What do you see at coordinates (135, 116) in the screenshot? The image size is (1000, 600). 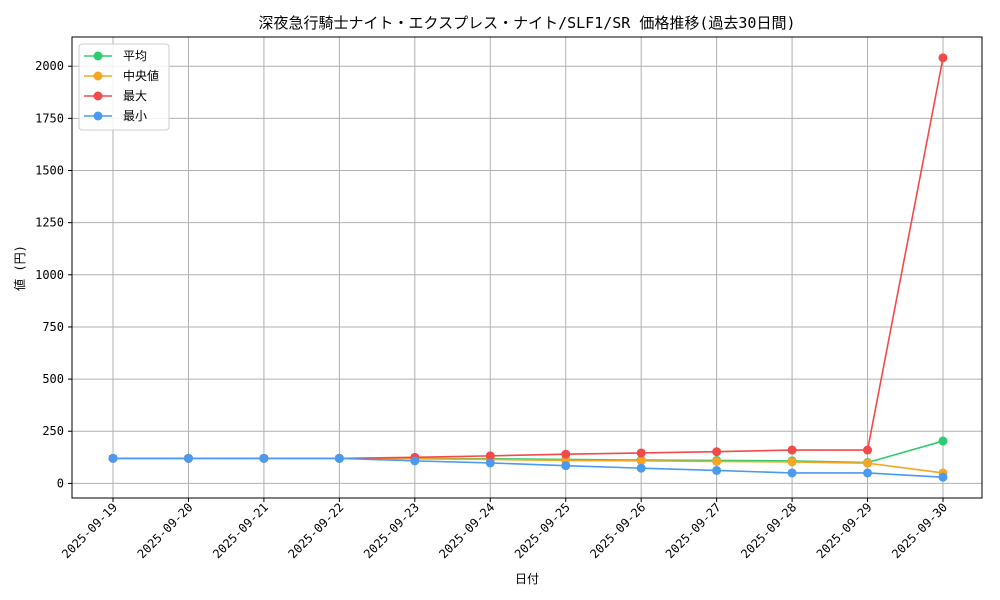 I see `legend-label: 最小` at bounding box center [135, 116].